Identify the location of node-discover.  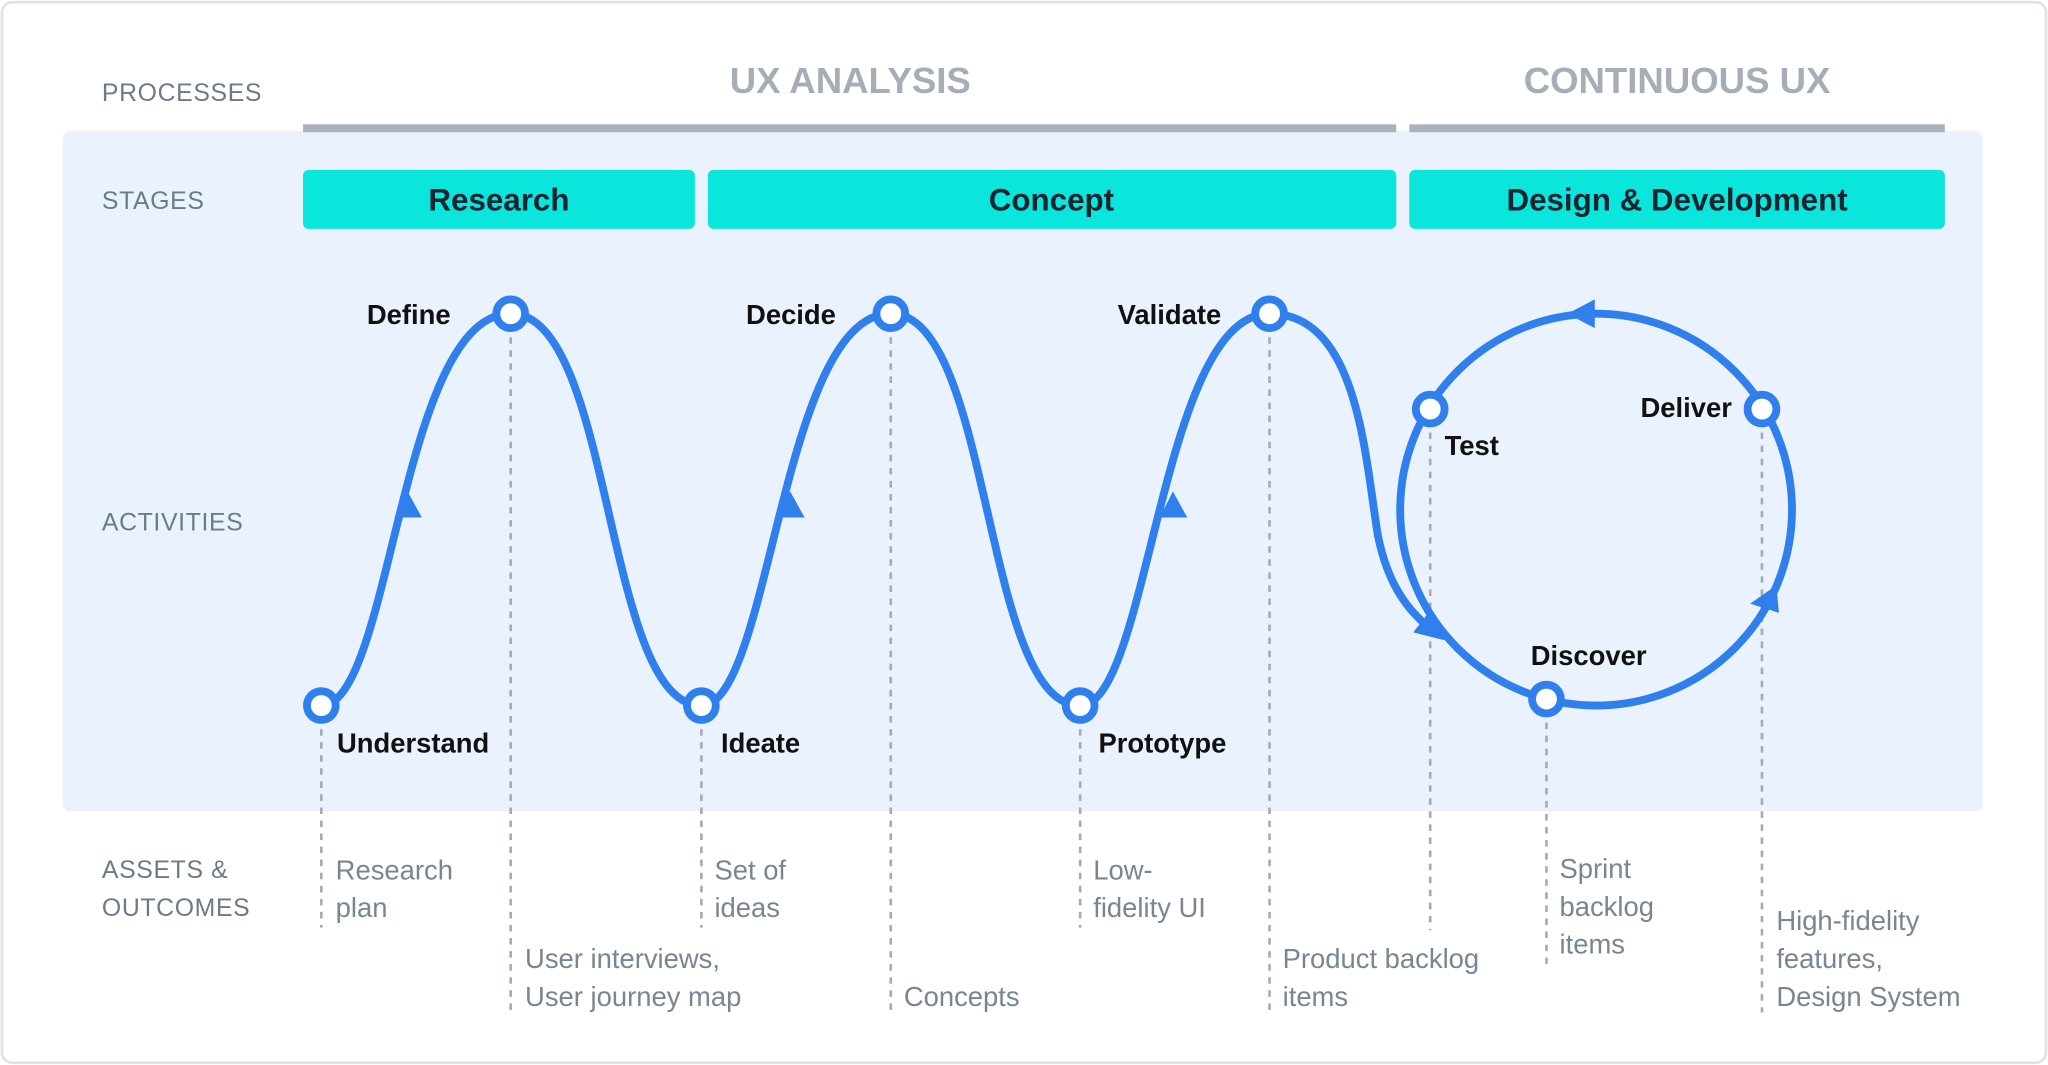
(1546, 699).